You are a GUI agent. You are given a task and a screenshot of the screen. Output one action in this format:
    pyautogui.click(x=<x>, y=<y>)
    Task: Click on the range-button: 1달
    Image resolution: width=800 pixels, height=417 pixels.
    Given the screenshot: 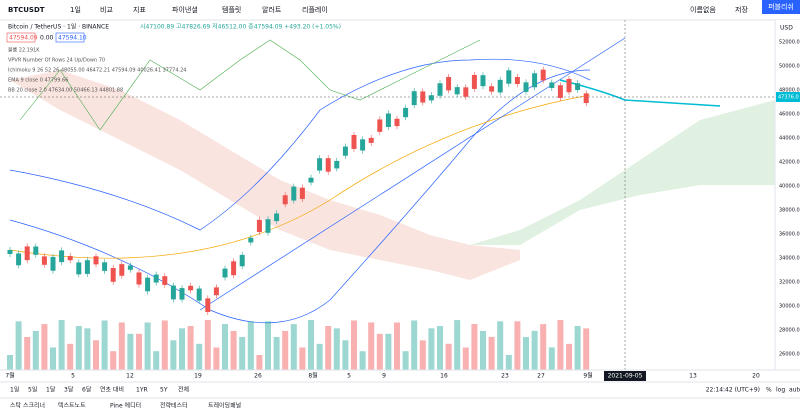 What is the action you would take?
    pyautogui.click(x=51, y=390)
    